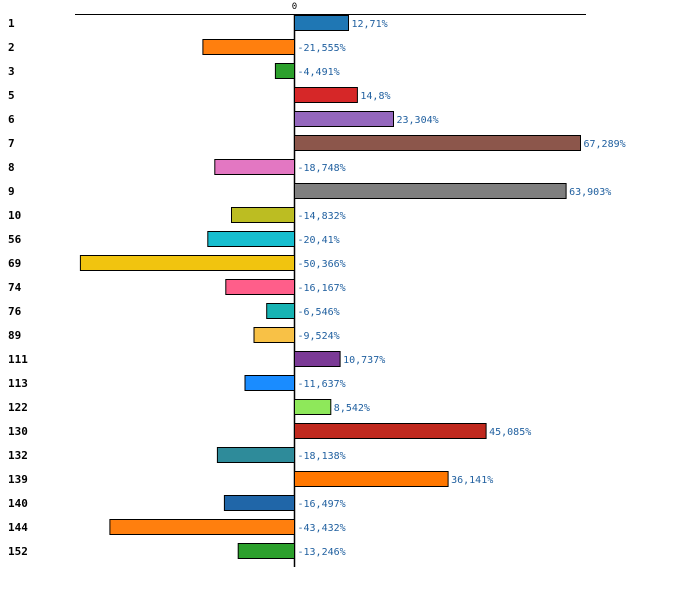  I want to click on category-label-76: 76, so click(15, 311).